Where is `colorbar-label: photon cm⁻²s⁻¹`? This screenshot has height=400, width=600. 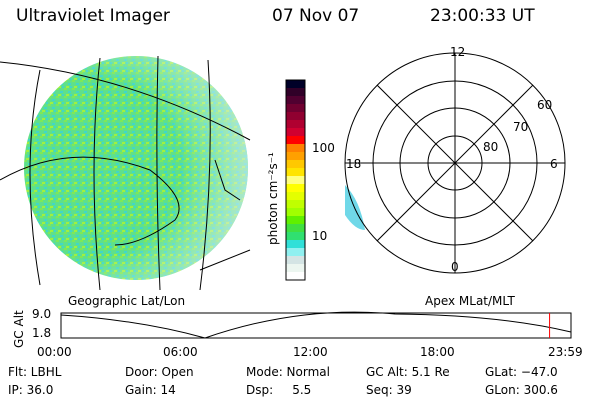 colorbar-label: photon cm⁻²s⁻¹ is located at coordinates (273, 198).